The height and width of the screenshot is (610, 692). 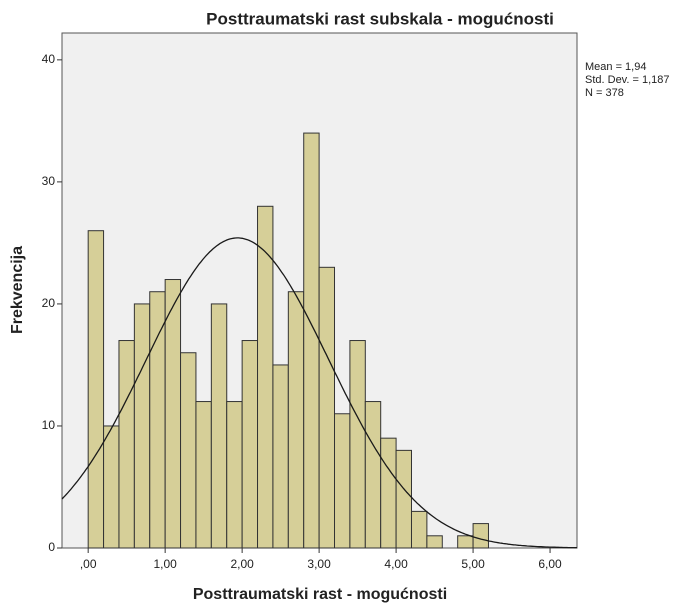 I want to click on x-tick-label: ,00, so click(x=88, y=564).